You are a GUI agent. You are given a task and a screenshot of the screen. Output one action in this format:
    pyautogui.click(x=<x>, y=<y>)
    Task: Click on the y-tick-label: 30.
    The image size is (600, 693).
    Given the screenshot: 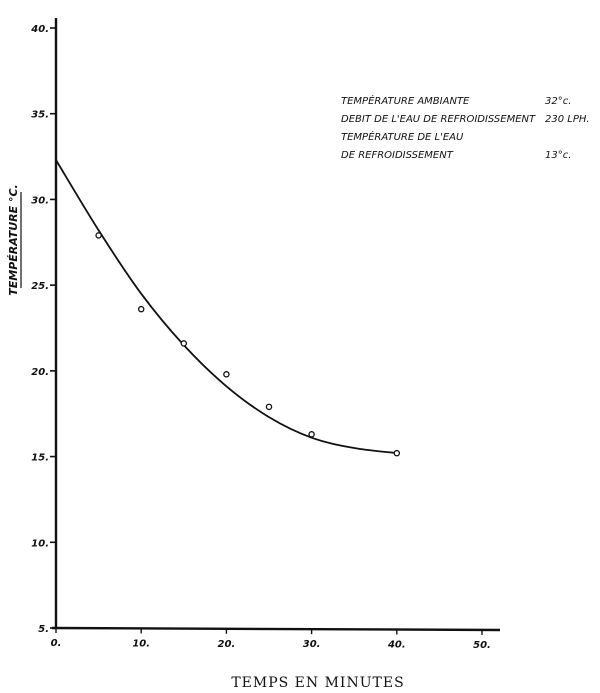 What is the action you would take?
    pyautogui.click(x=40, y=200)
    